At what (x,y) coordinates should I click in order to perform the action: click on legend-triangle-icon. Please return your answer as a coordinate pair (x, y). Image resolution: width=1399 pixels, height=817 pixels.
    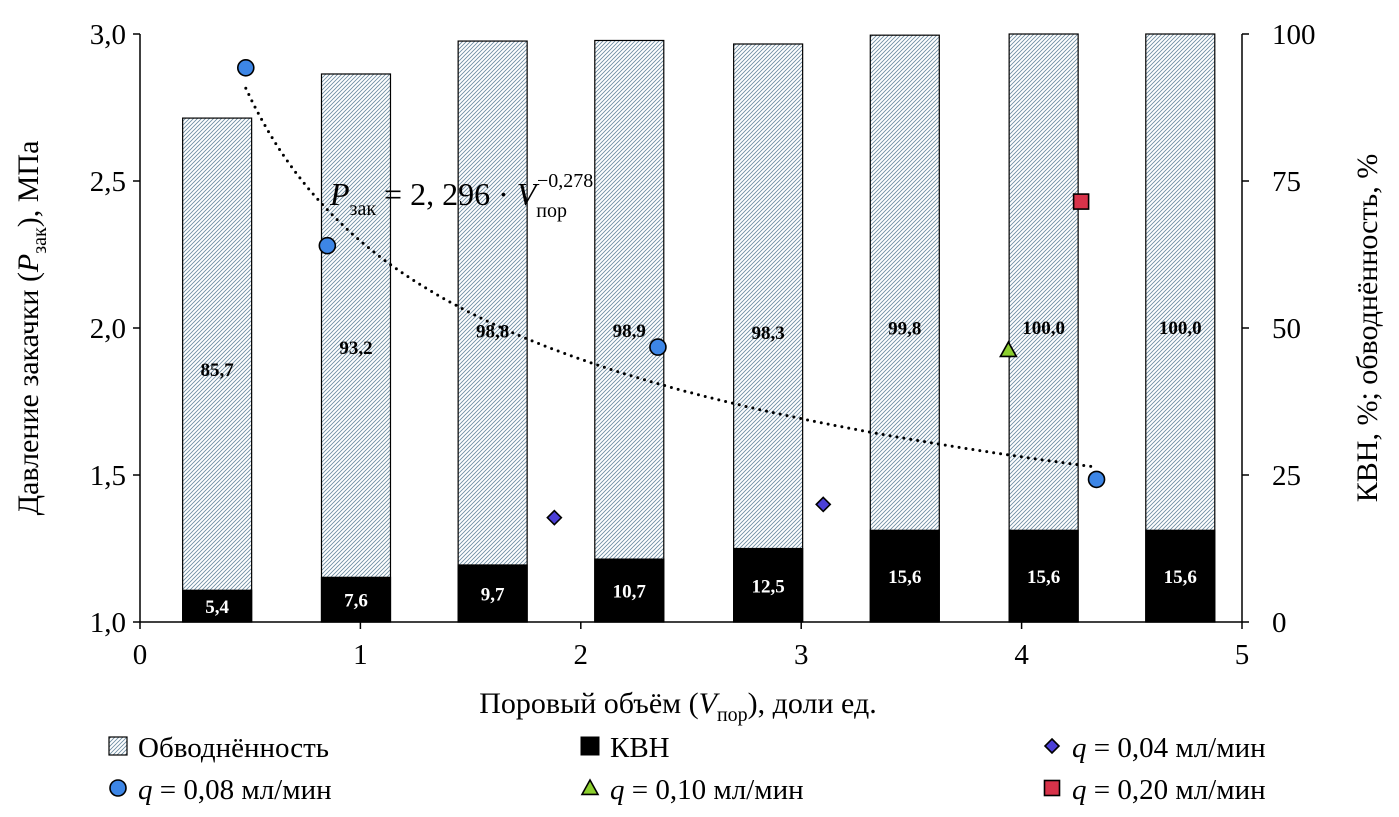
    Looking at the image, I should click on (590, 787).